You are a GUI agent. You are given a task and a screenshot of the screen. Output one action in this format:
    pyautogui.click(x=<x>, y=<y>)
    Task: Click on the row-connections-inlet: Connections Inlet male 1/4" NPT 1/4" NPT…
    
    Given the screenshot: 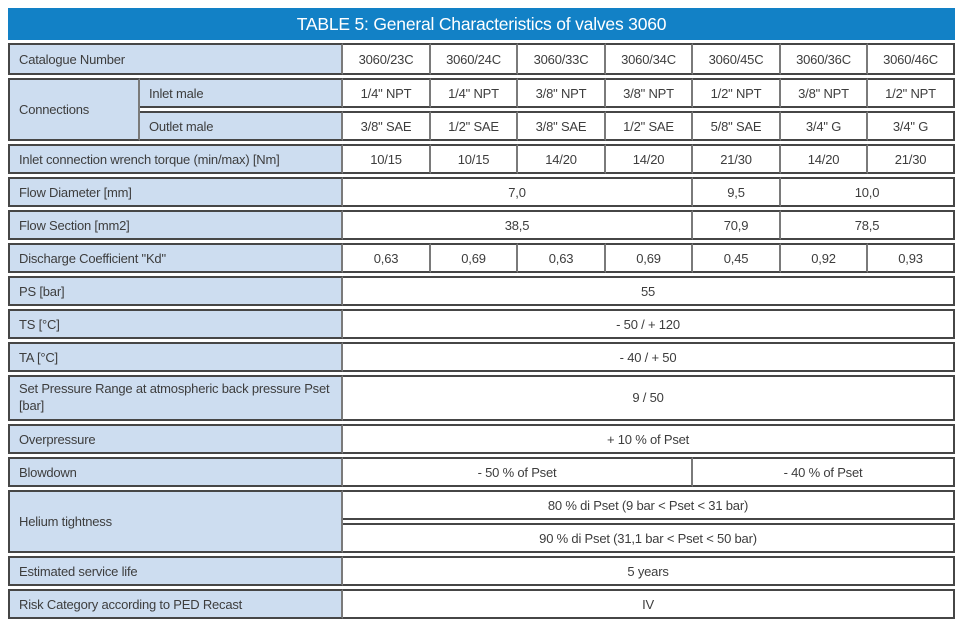 What is the action you would take?
    pyautogui.click(x=482, y=109)
    